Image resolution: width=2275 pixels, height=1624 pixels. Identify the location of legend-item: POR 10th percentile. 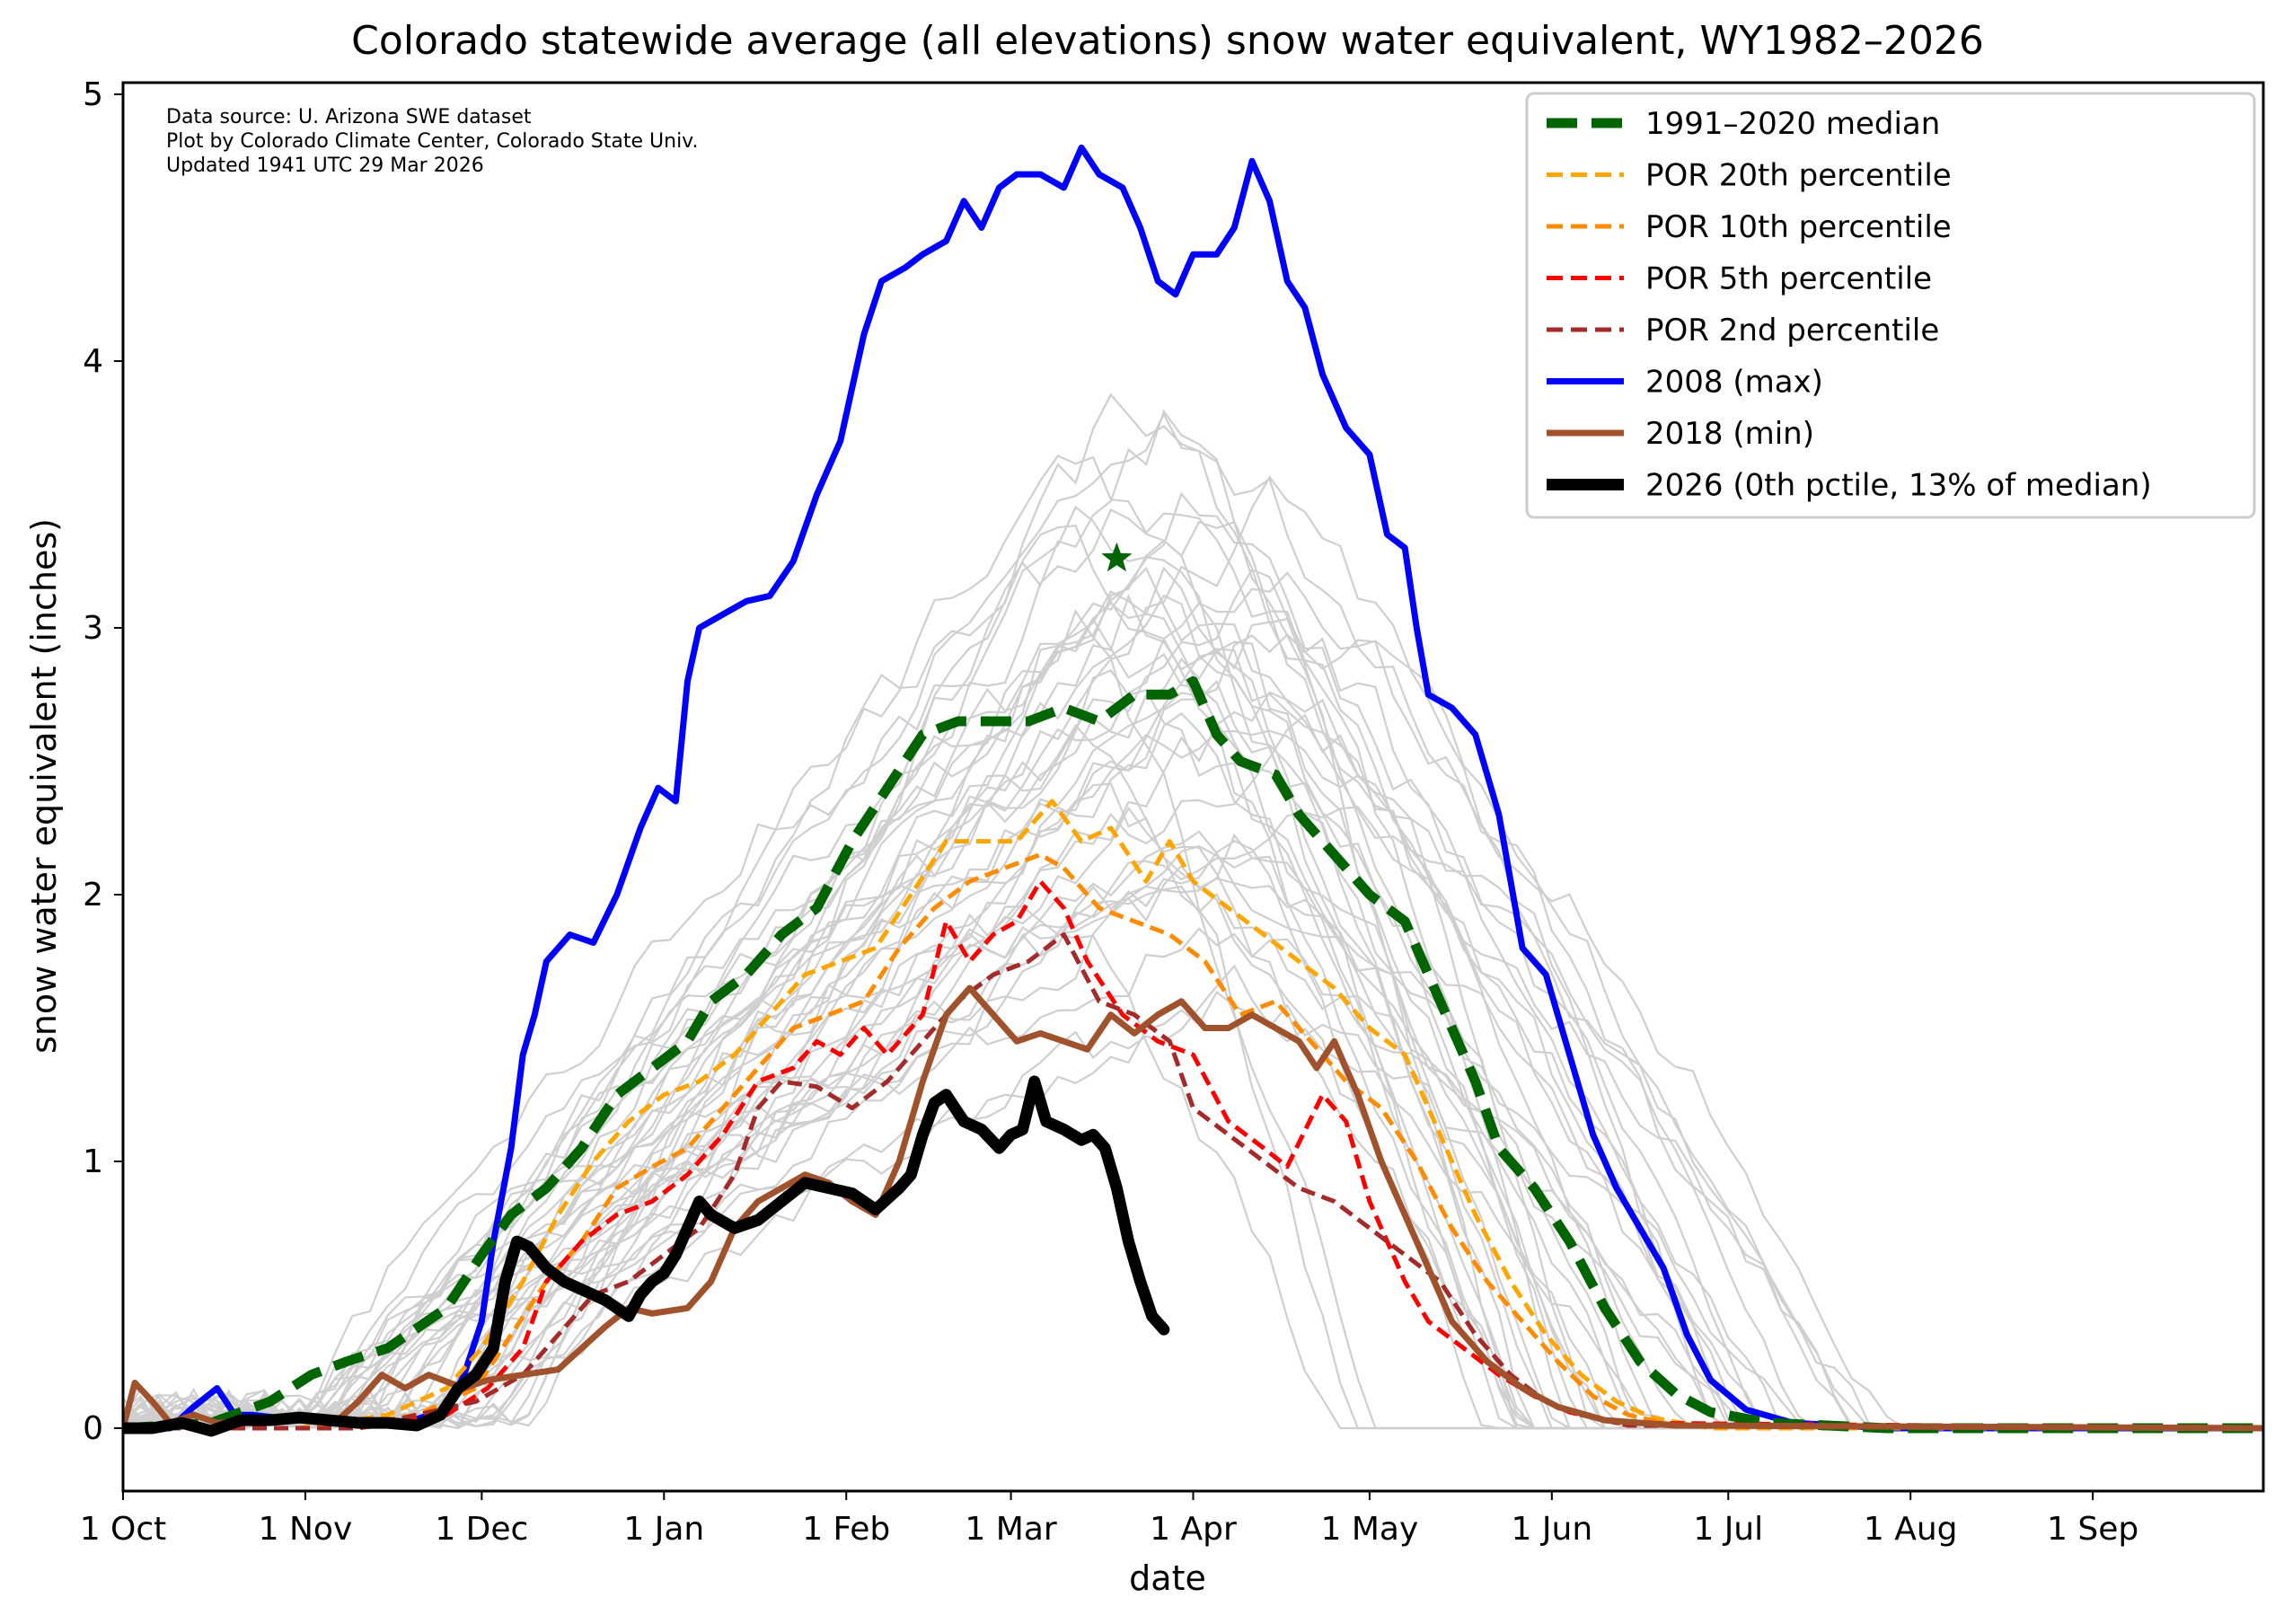
(1749, 227).